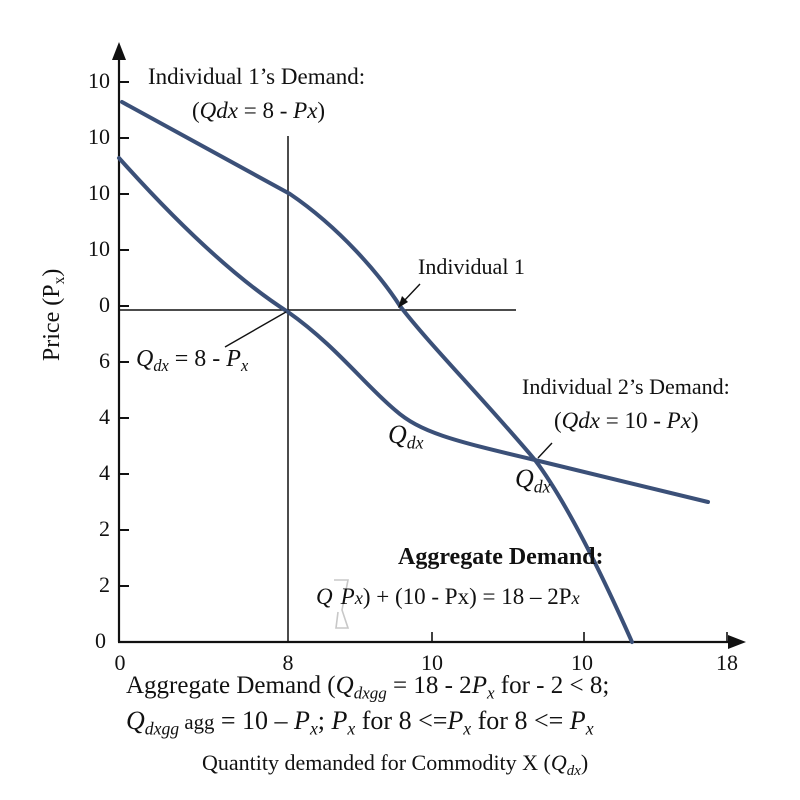 The image size is (800, 800). What do you see at coordinates (403, 302) in the screenshot?
I see `arrow-head-icon` at bounding box center [403, 302].